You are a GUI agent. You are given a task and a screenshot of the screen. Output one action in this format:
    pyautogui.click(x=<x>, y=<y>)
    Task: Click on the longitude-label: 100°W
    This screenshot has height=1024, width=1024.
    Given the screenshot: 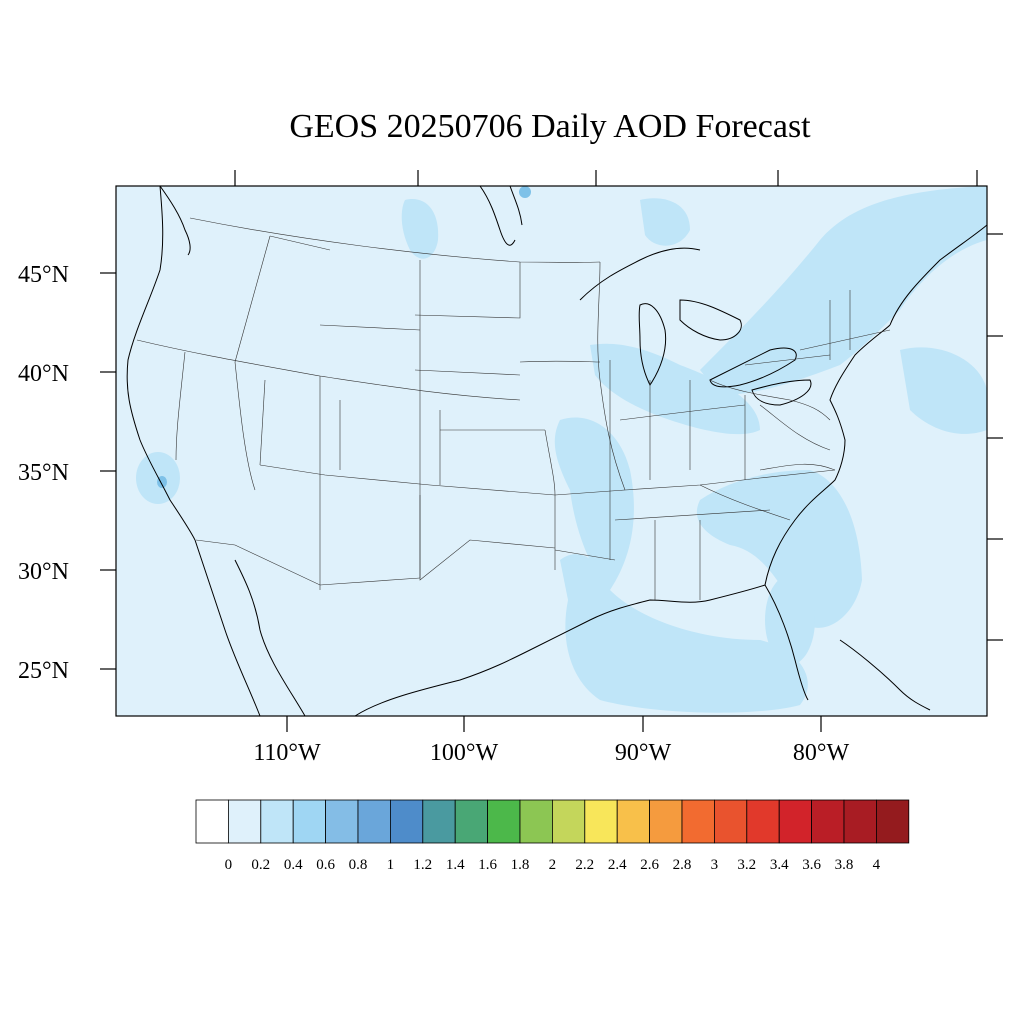 What is the action you would take?
    pyautogui.click(x=464, y=753)
    